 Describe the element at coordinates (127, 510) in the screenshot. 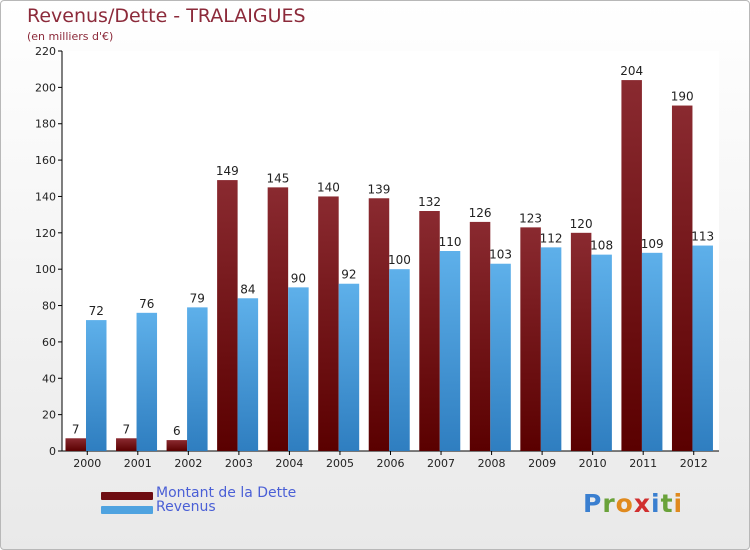

I see `legend-swatch-revenus` at that location.